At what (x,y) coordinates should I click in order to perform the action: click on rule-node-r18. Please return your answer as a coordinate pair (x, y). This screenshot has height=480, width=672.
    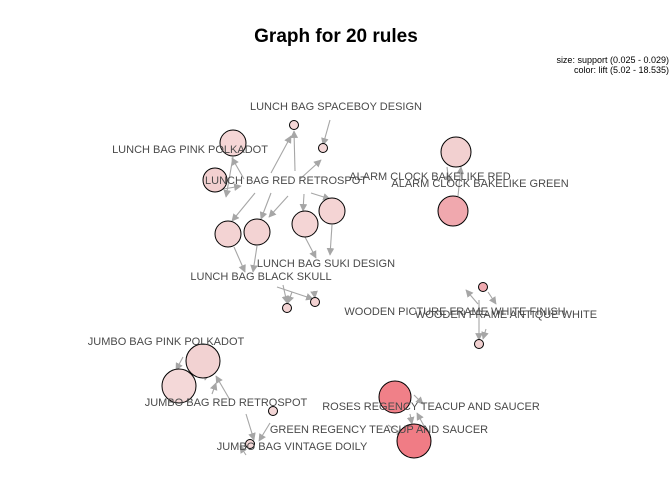
    Looking at the image, I should click on (250, 444).